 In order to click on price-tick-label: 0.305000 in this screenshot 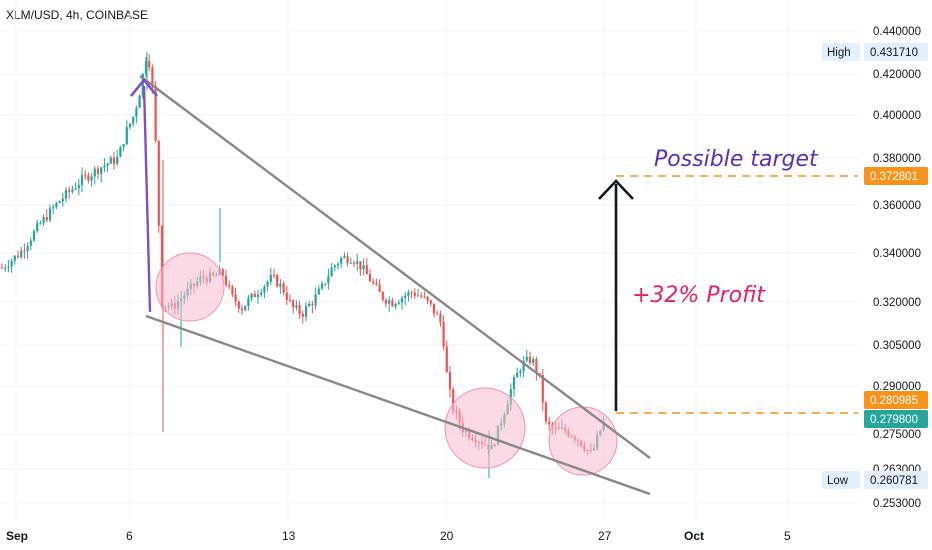, I will do `click(897, 346)`.